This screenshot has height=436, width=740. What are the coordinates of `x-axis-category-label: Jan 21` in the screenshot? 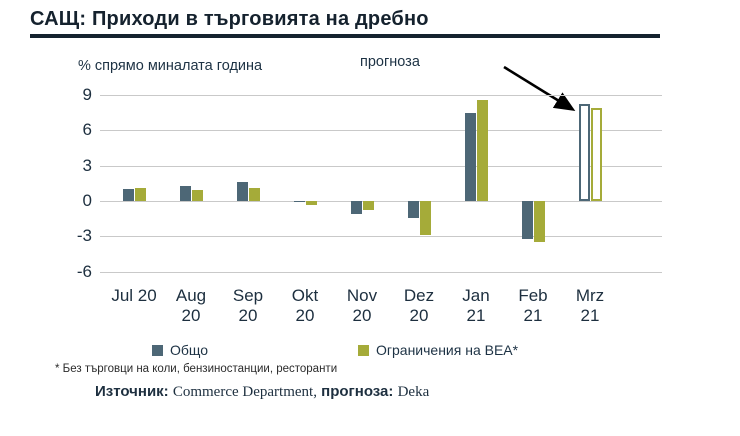 It's located at (476, 306).